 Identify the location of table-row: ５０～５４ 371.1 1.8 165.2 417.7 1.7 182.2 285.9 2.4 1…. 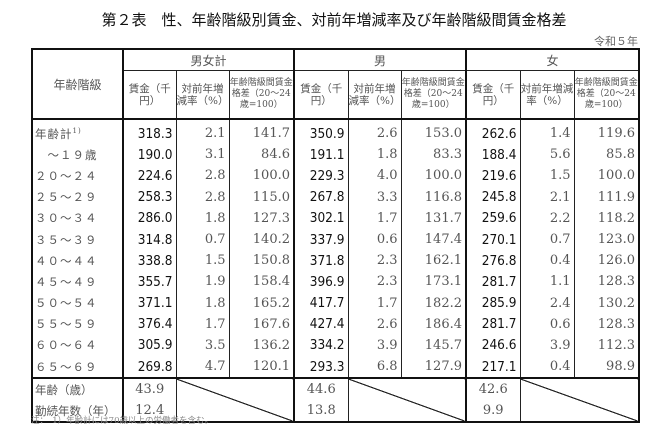
(335, 303).